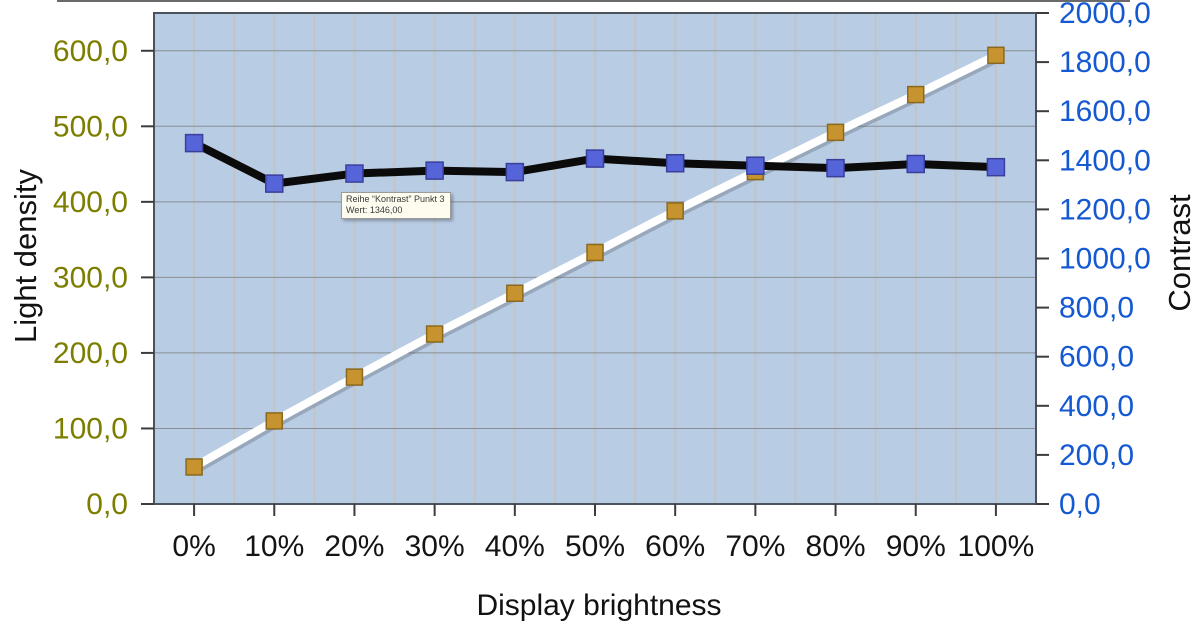 This screenshot has height=625, width=1200. I want to click on x-axis-category-label: 100%, so click(996, 546).